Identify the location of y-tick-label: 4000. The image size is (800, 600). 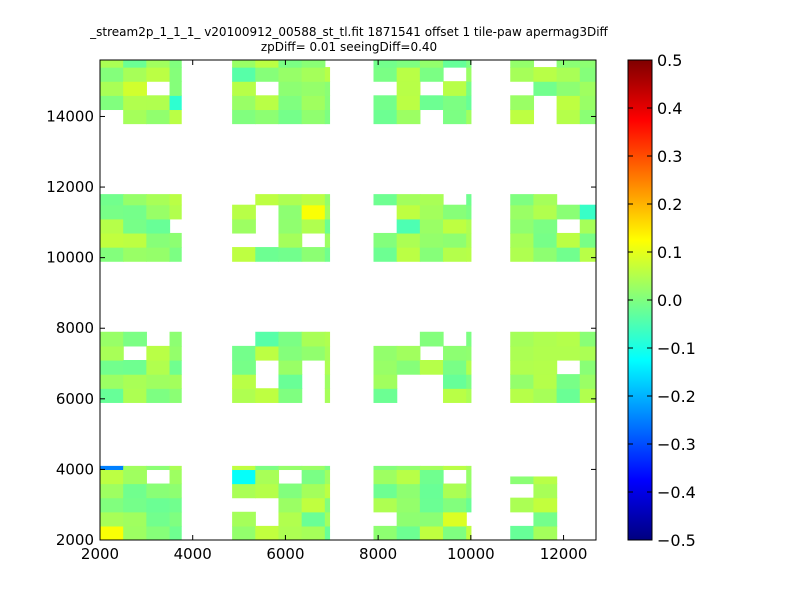
(75, 469).